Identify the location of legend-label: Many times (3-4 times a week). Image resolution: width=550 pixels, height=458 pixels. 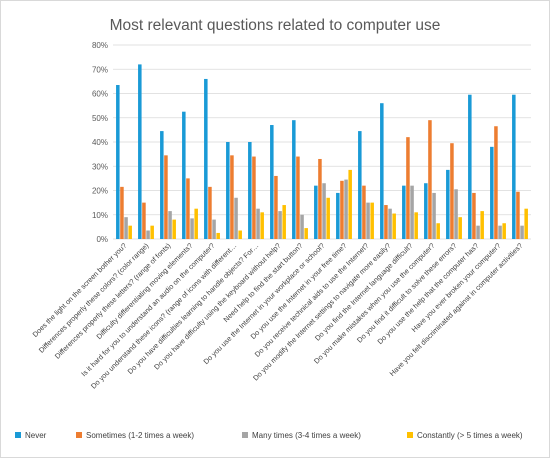
(306, 435).